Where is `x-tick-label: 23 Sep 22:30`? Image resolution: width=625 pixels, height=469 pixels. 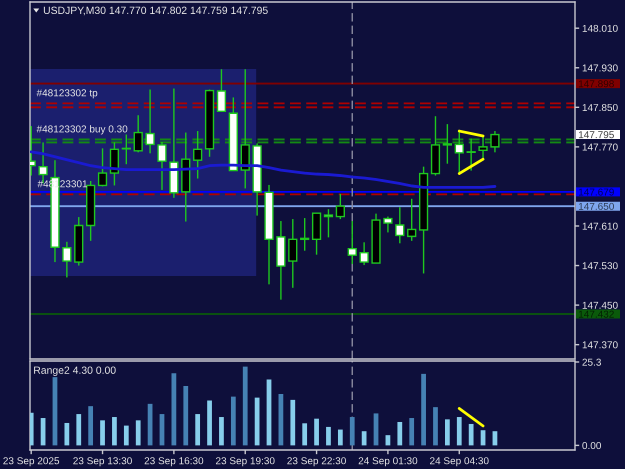 x-tick-label: 23 Sep 22:30 is located at coordinates (316, 461).